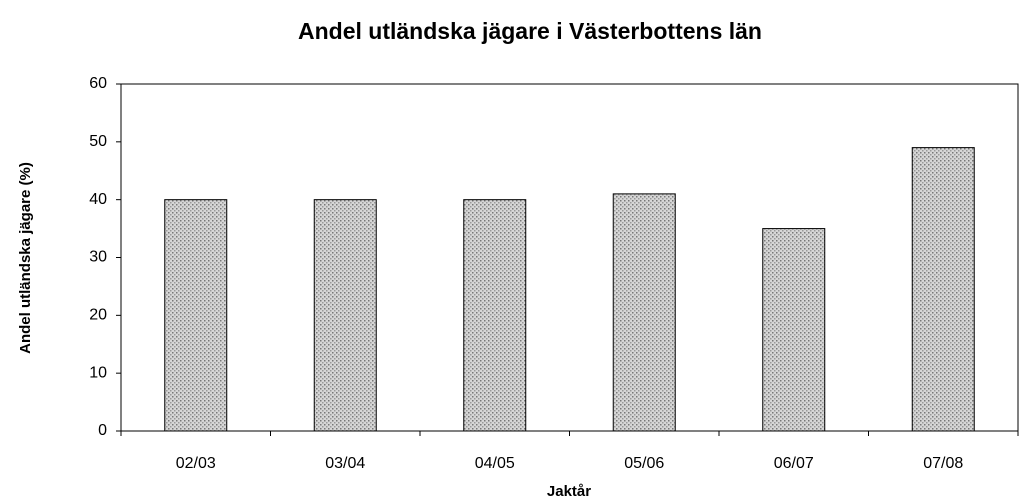 The height and width of the screenshot is (502, 1022). I want to click on x-tick-label: 04/05, so click(495, 463).